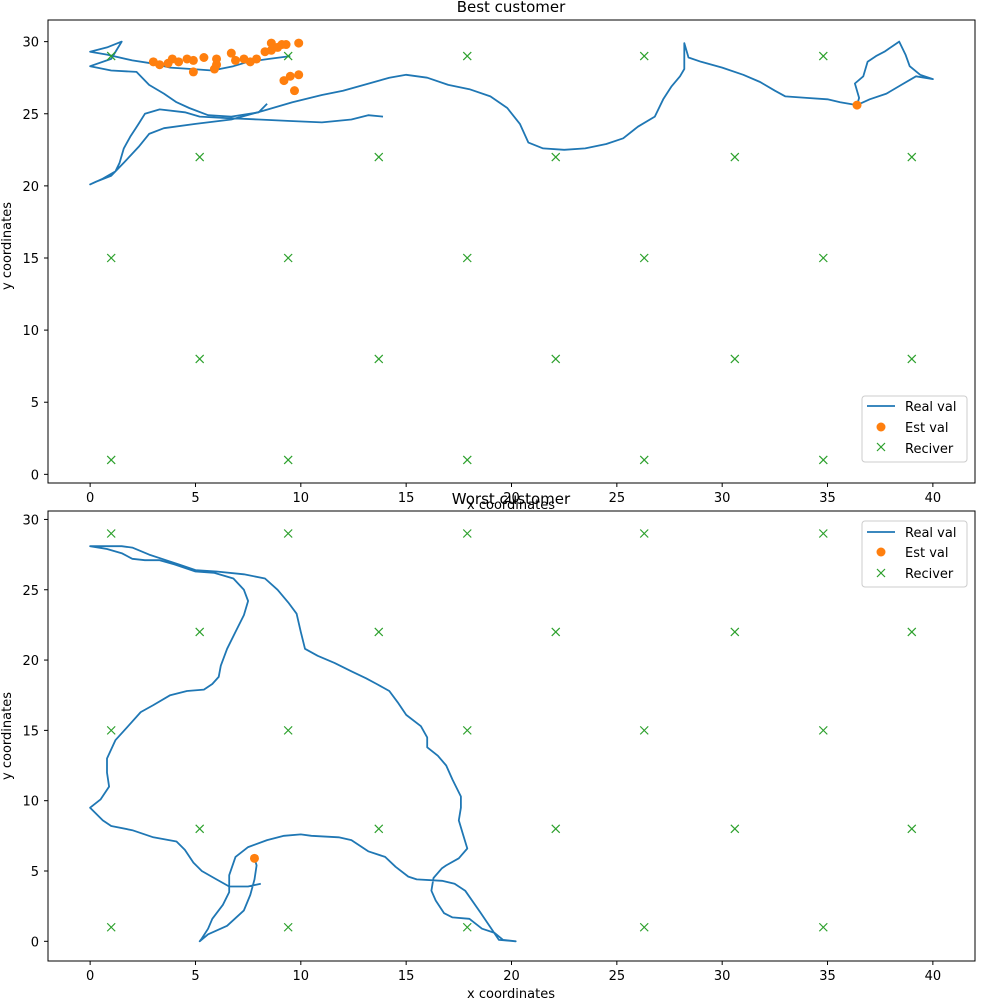 This screenshot has width=1000, height=1000. I want to click on best-customer-y-tick-label: 20, so click(30, 187).